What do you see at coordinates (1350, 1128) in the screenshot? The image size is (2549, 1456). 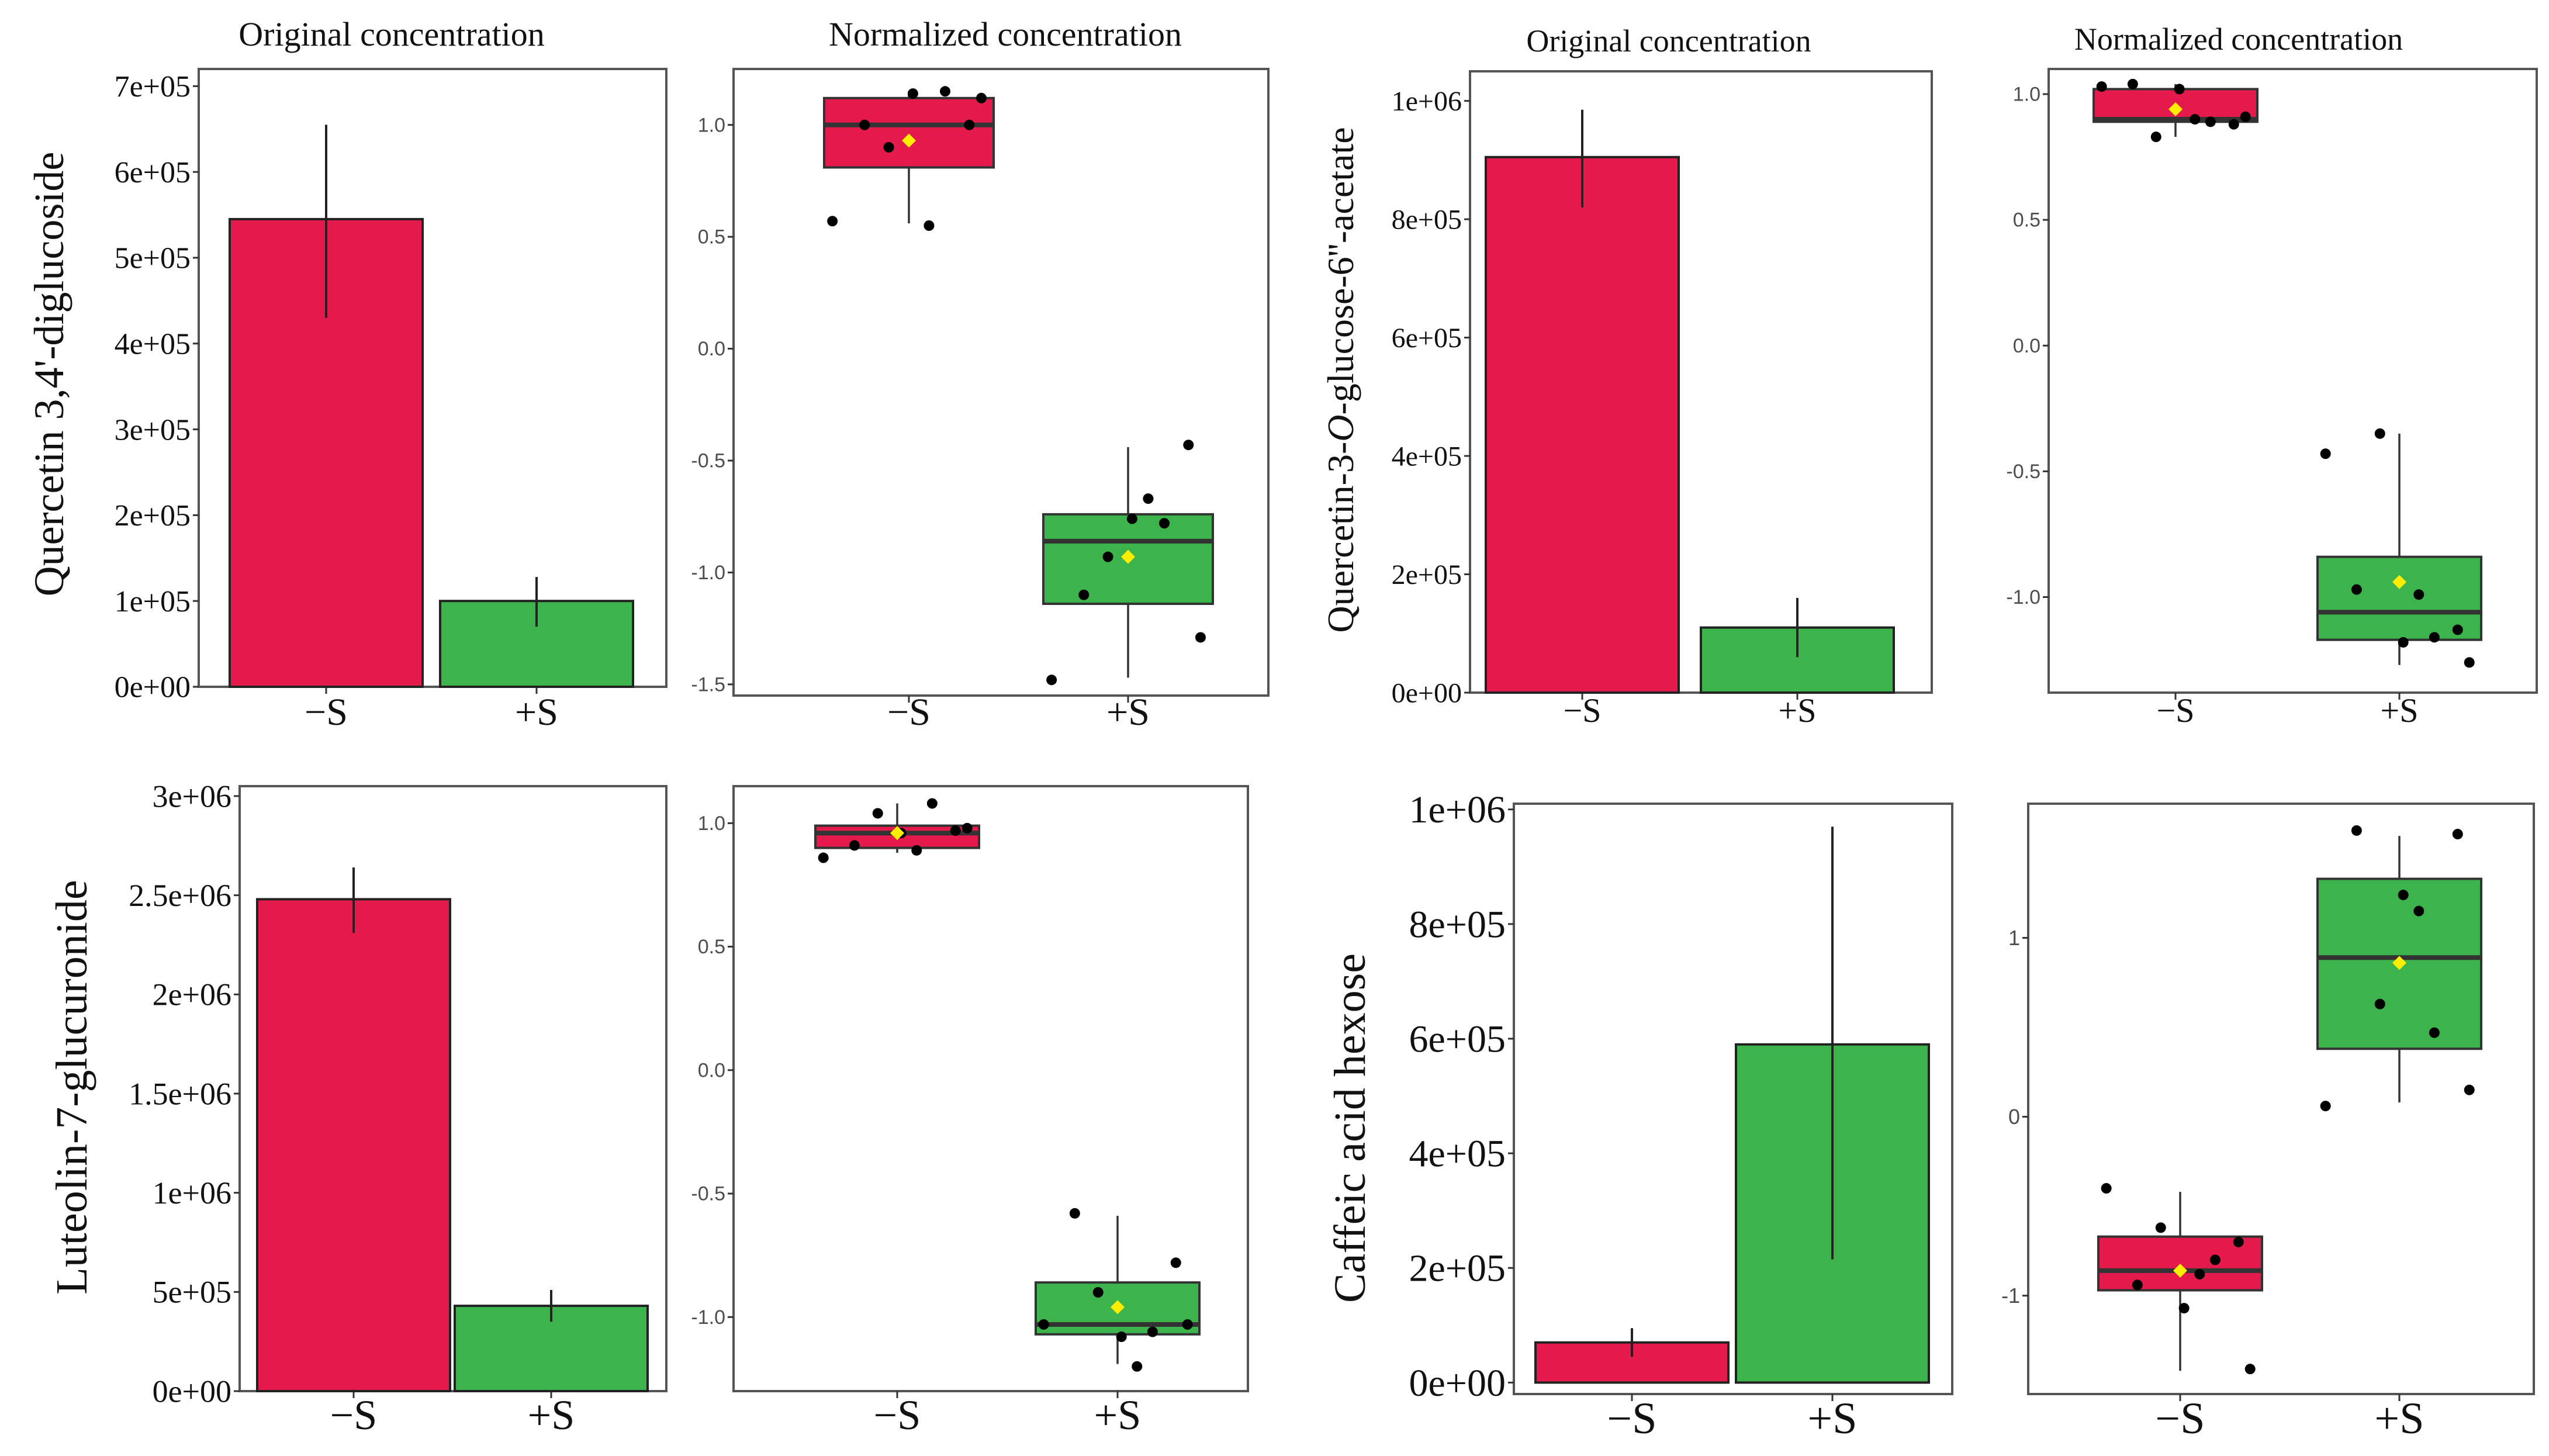 I see `row-label-caffeic: Caffeic acid hexose` at bounding box center [1350, 1128].